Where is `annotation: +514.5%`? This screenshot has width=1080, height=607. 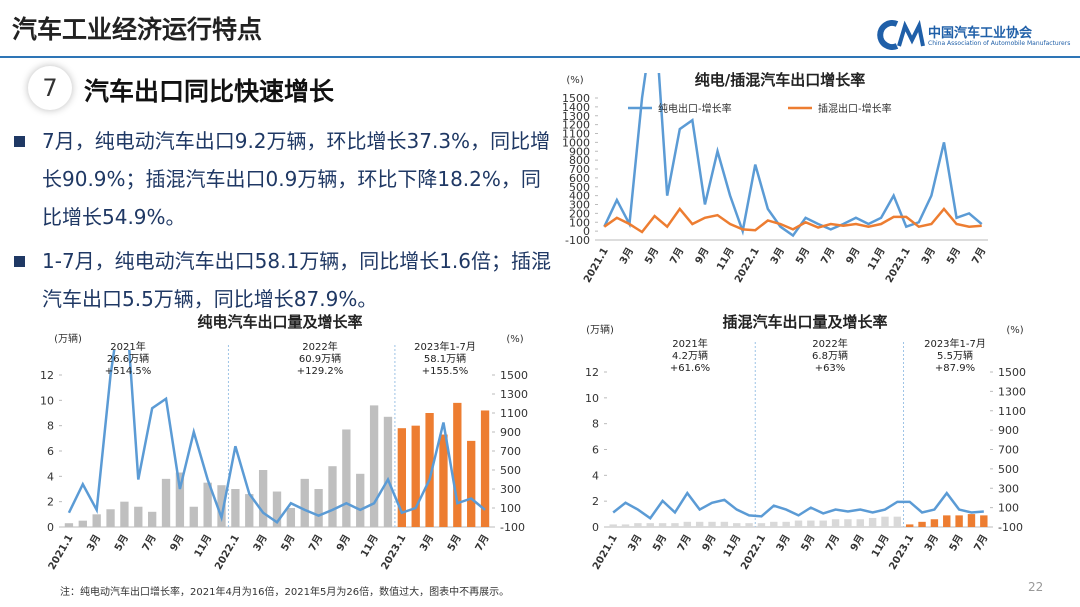
annotation: +514.5% is located at coordinates (128, 371).